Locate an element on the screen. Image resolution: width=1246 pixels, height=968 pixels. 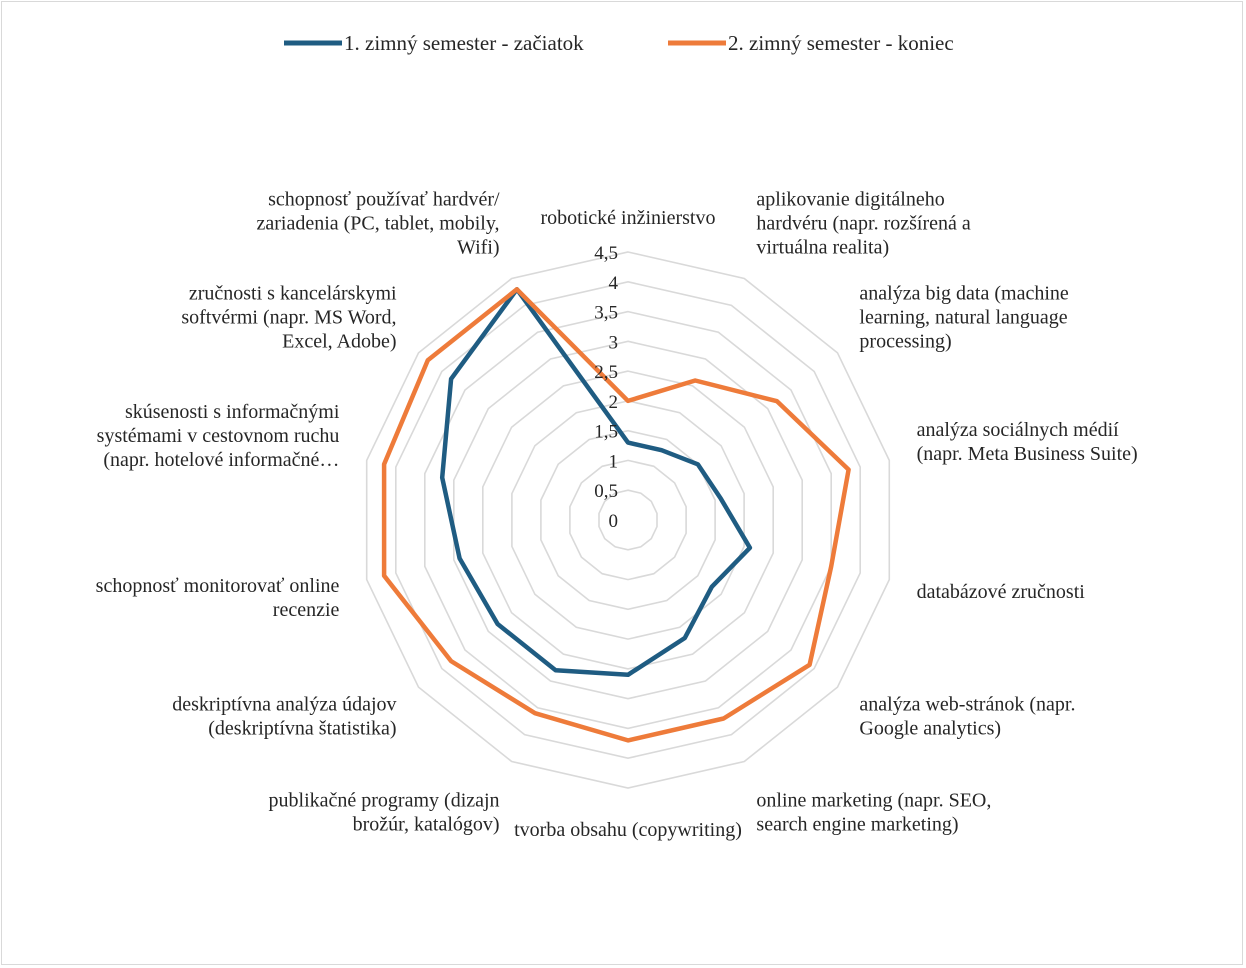
category-label-1: robotické inžinierstvo is located at coordinates (628, 218).